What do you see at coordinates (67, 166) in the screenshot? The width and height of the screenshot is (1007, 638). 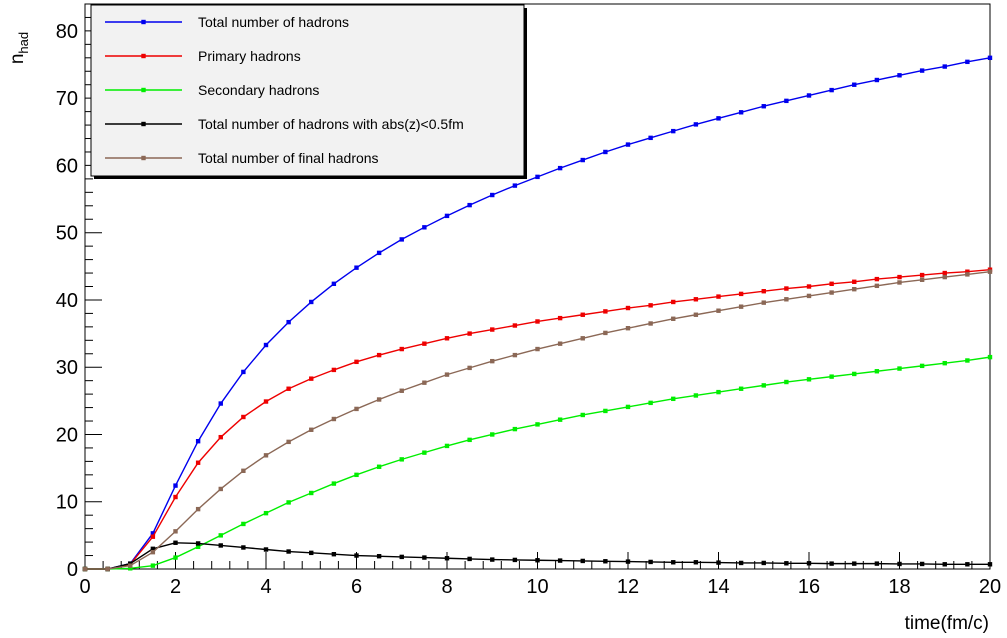 I see `y-tick-label: 60` at bounding box center [67, 166].